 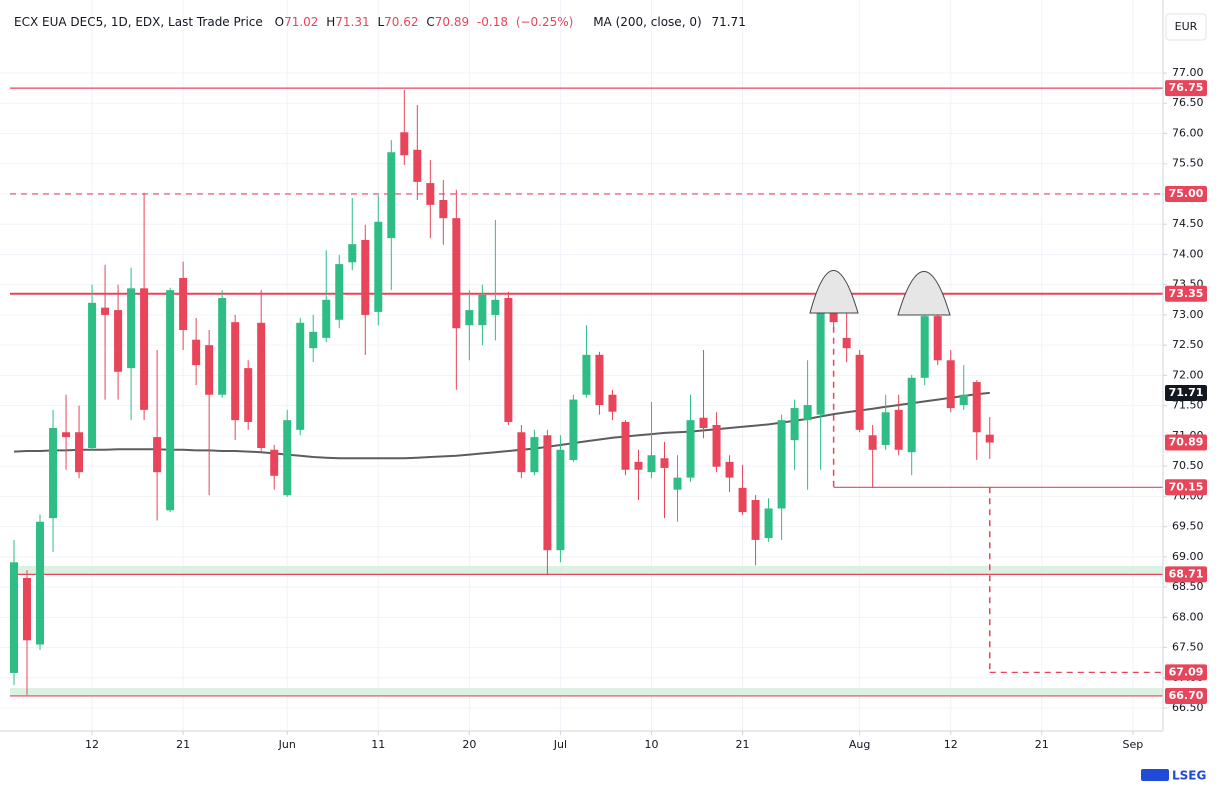 I want to click on price-label: 70.89, so click(x=1186, y=442).